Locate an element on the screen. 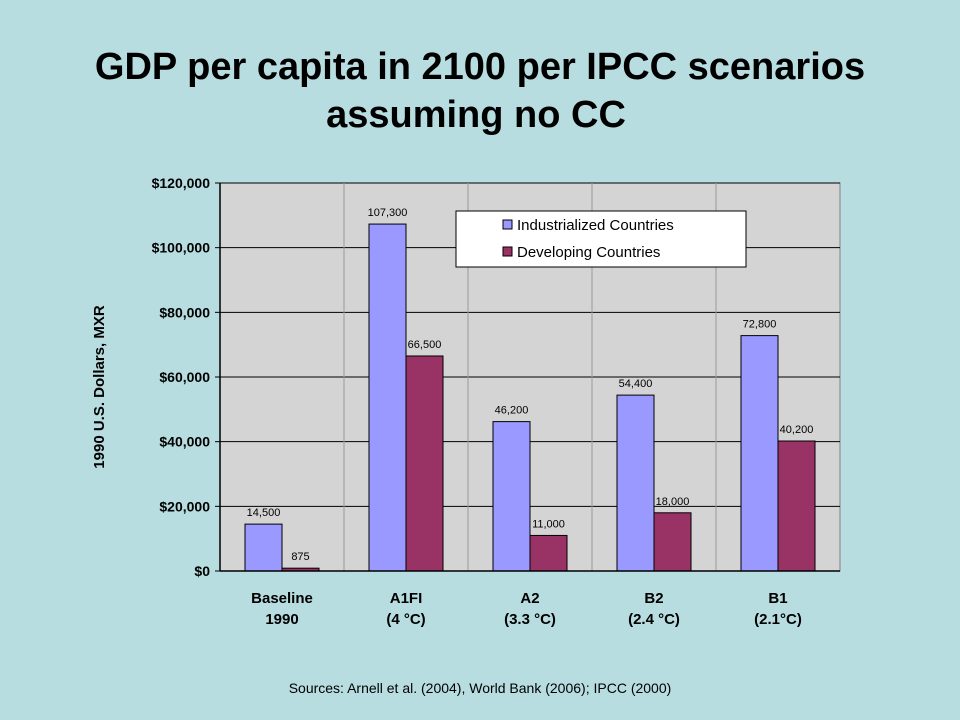  y-tick-label: $20,000 is located at coordinates (184, 506).